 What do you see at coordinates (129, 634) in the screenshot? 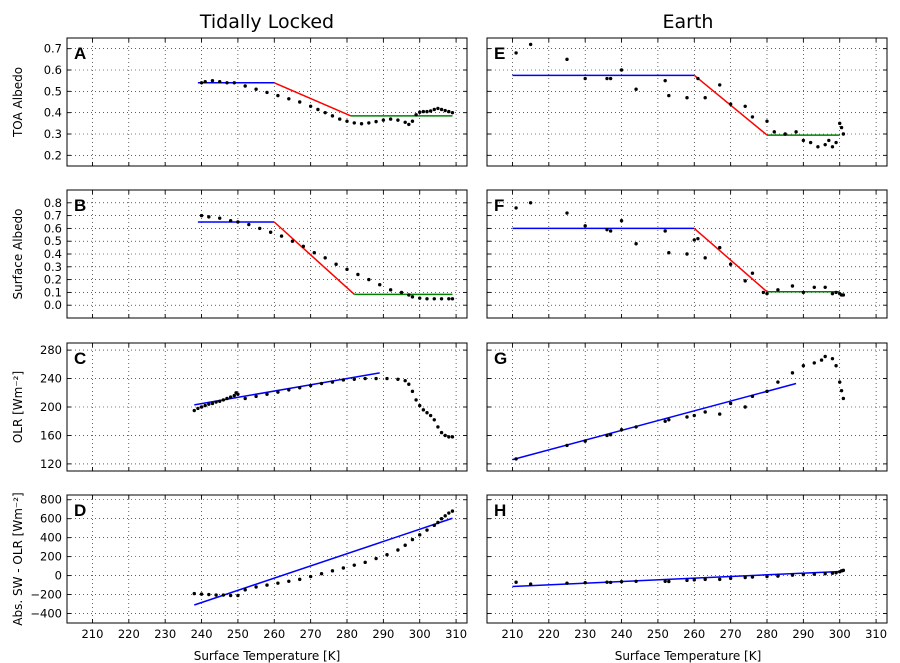
I see `x-tick-label: 220` at bounding box center [129, 634].